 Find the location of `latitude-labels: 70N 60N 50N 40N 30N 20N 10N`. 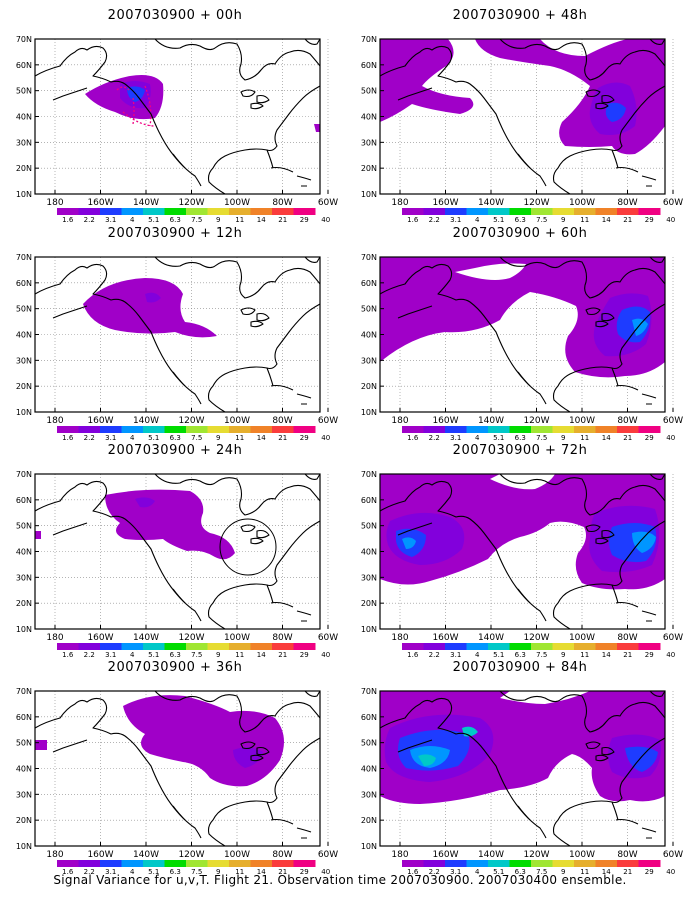

latitude-labels: 70N 60N 50N 40N 30N 20N 10N is located at coordinates (24, 117).